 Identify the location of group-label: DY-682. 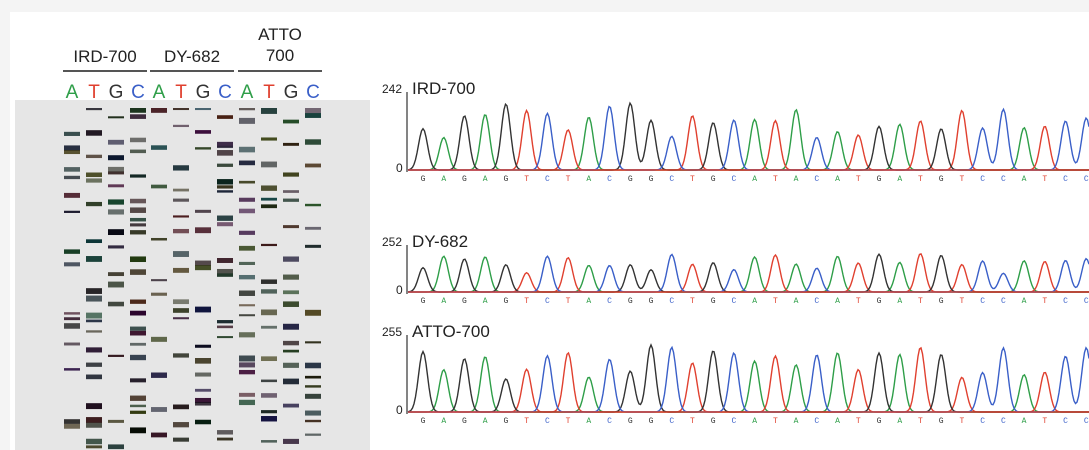
(192, 56).